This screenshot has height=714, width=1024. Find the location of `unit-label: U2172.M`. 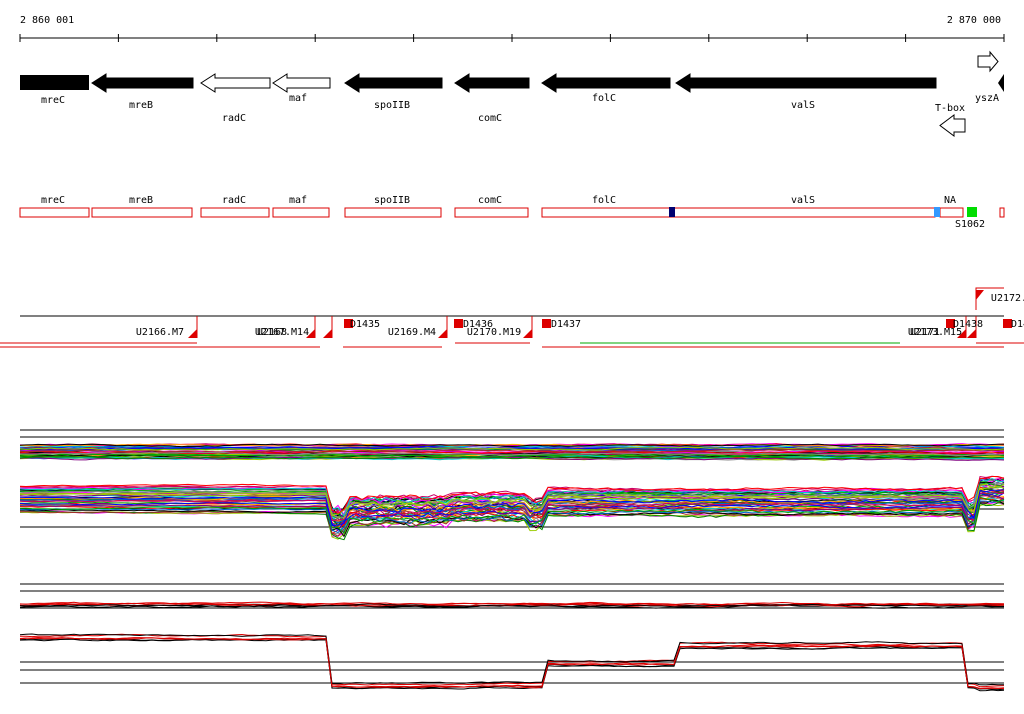

unit-label: U2172.M is located at coordinates (1007, 298).